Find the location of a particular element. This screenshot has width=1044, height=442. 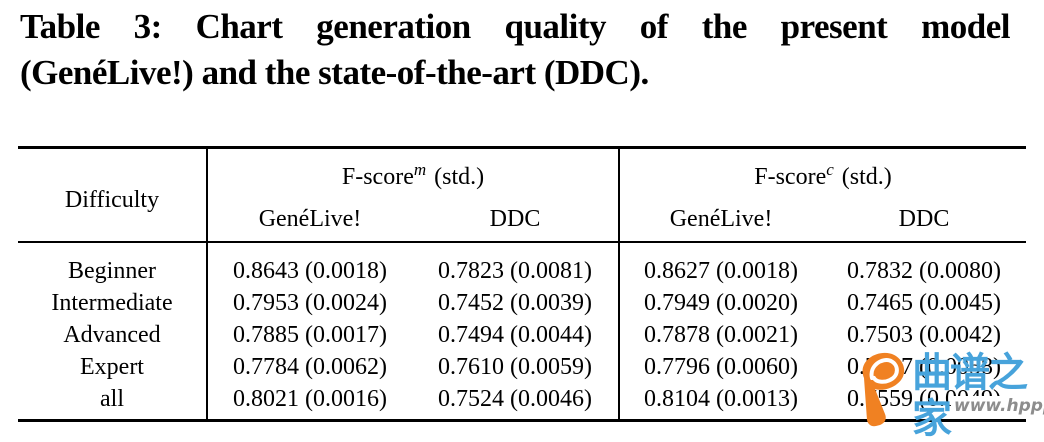

value-cell: 0.7494 (0.0044) is located at coordinates (515, 335).